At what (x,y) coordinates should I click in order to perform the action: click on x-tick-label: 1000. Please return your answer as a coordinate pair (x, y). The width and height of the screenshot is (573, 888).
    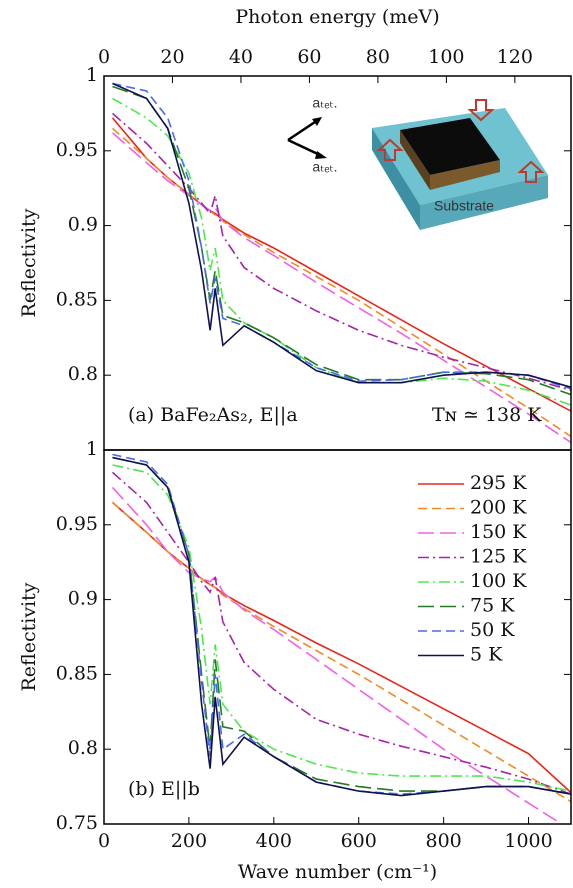
    Looking at the image, I should click on (528, 841).